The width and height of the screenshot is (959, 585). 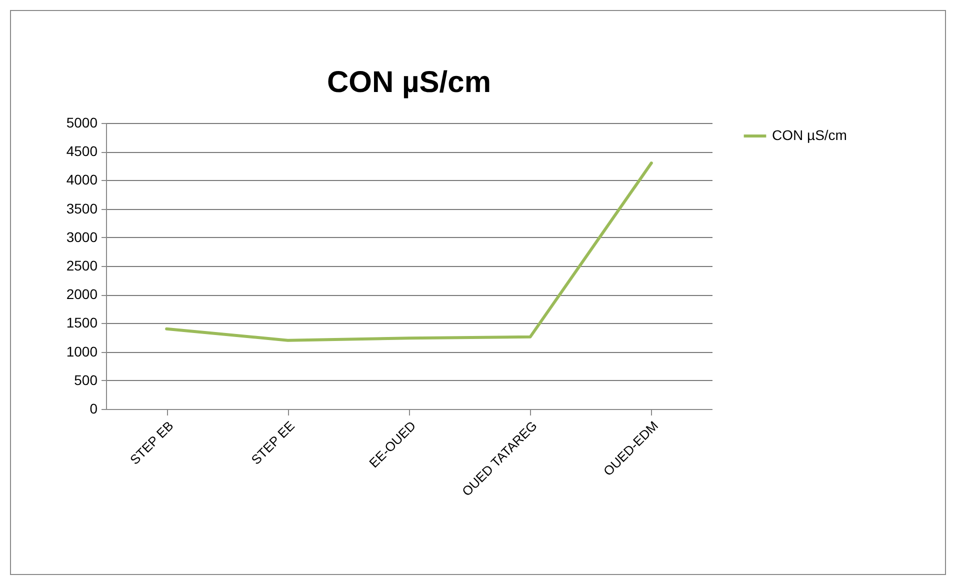 What do you see at coordinates (409, 82) in the screenshot?
I see `chart-title: CON µS/cm` at bounding box center [409, 82].